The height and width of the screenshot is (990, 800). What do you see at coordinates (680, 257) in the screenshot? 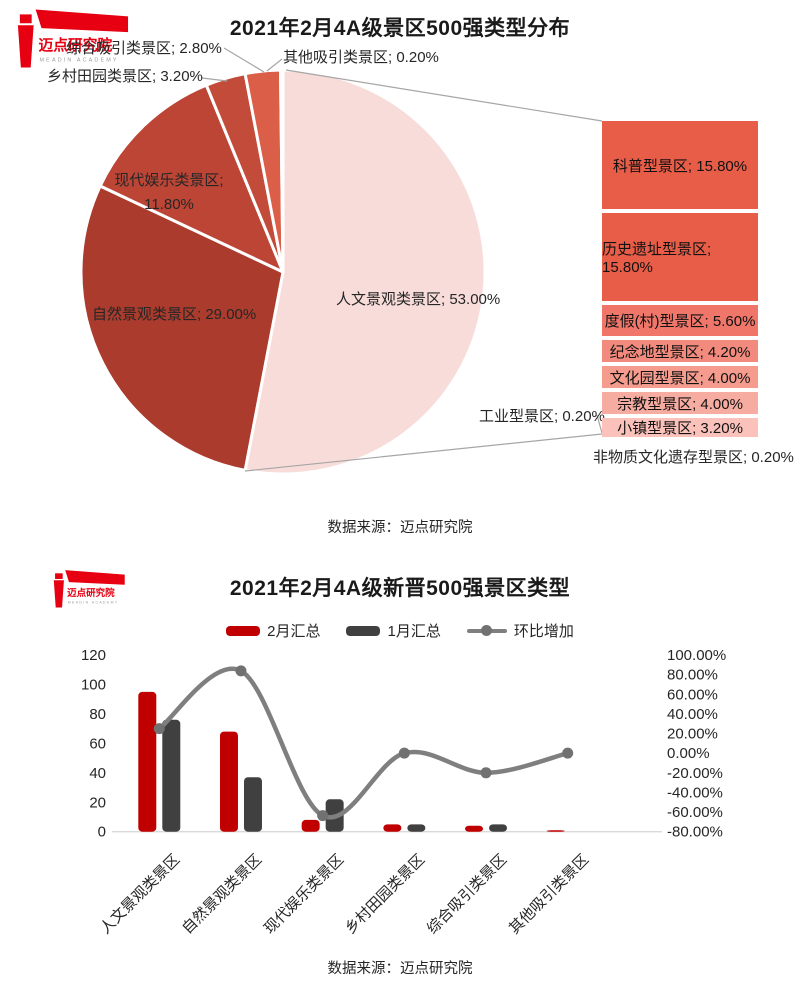
I see `breakdown-box-2: 历史遗址型景区; 15.80%` at bounding box center [680, 257].